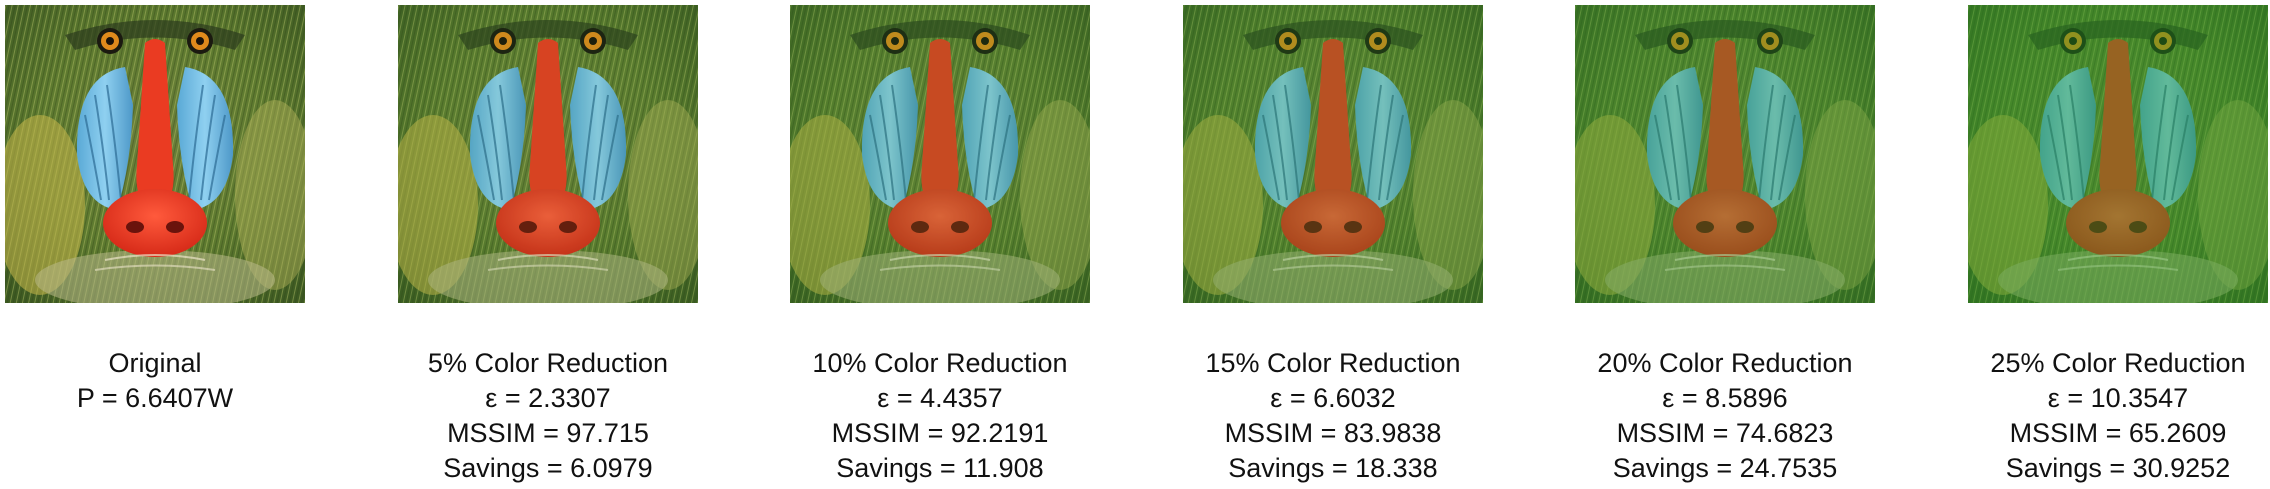  Describe the element at coordinates (940, 363) in the screenshot. I see `caption-title: 10% Color Reduction` at that location.